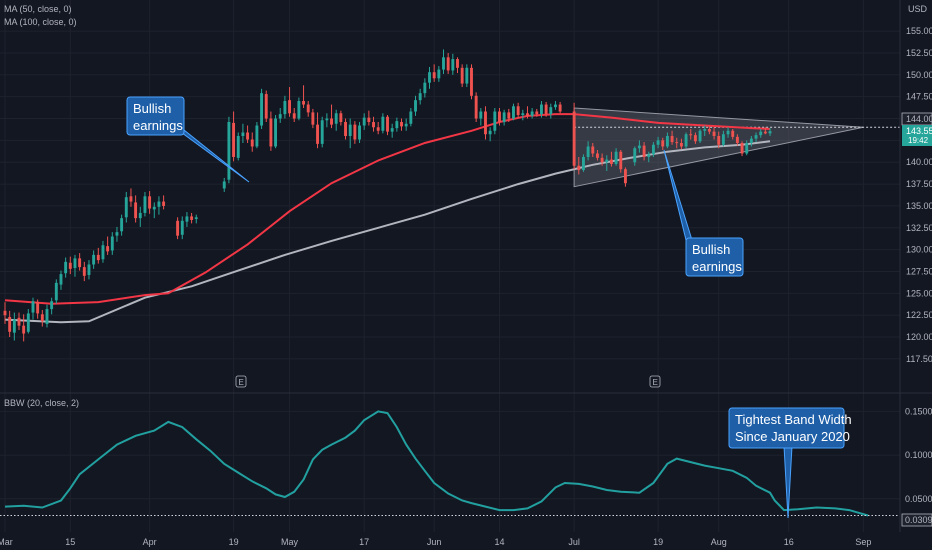  I want to click on price-tick-label: 135.00, so click(919, 206).